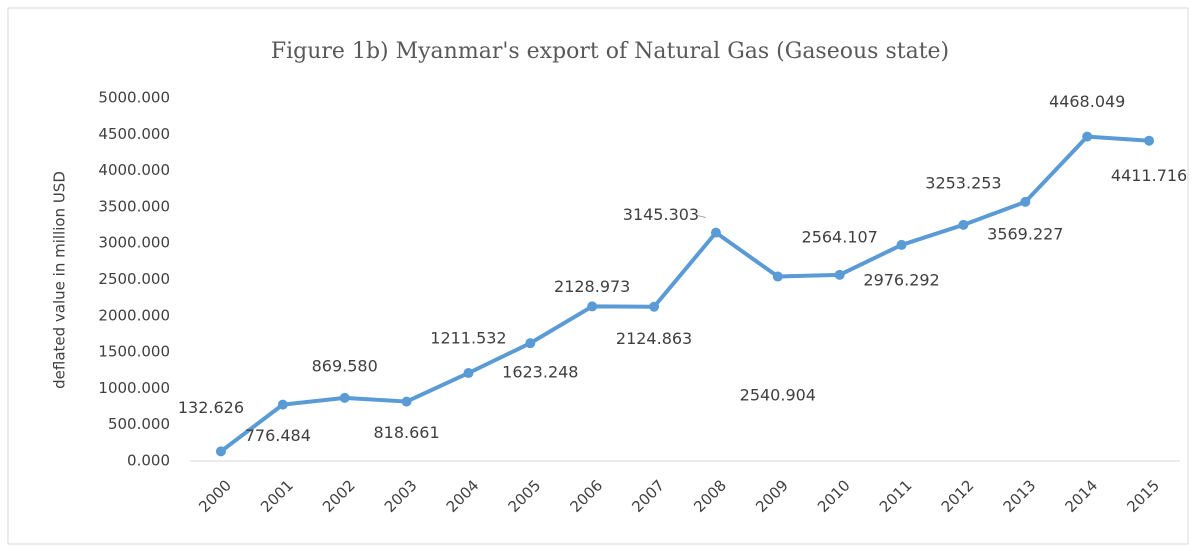 This screenshot has height=555, width=1198. What do you see at coordinates (661, 214) in the screenshot?
I see `data-label: 3145.303` at bounding box center [661, 214].